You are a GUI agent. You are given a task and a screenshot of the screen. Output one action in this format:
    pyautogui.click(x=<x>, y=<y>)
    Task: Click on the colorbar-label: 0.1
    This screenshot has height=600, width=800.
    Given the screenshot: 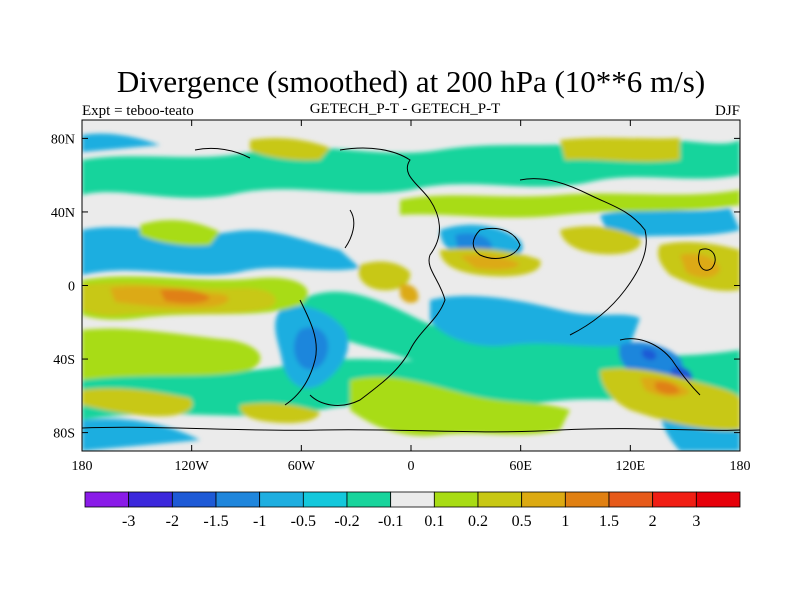 What is the action you would take?
    pyautogui.click(x=434, y=521)
    